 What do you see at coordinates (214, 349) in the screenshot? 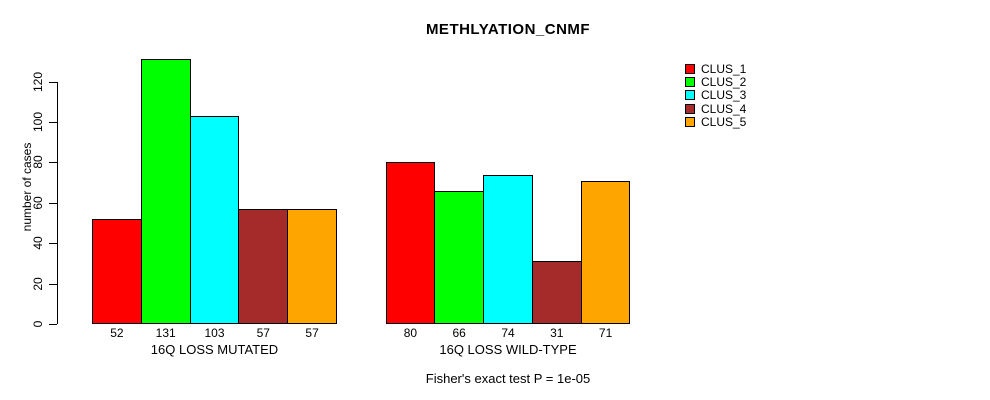
I see `group-label: 16Q LOSS MUTATED` at bounding box center [214, 349].